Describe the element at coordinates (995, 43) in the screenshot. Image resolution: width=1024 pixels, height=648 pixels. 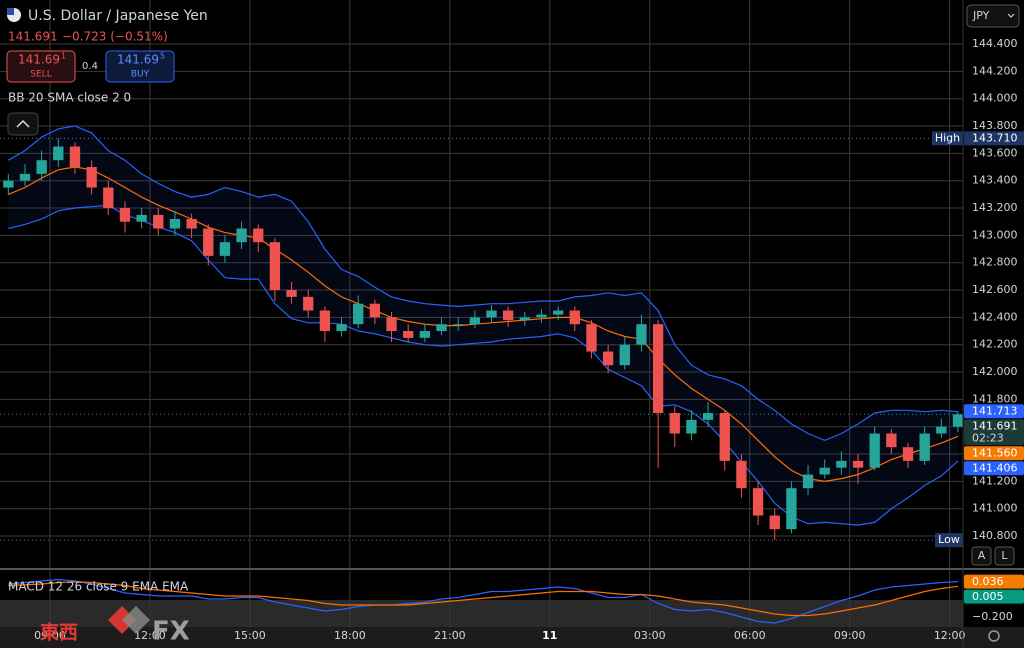
I see `y-tick-label: 144.400` at that location.